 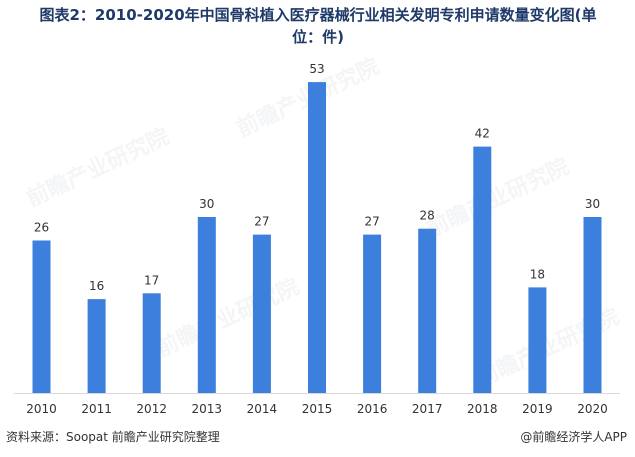 I want to click on bar-2019, so click(x=537, y=340).